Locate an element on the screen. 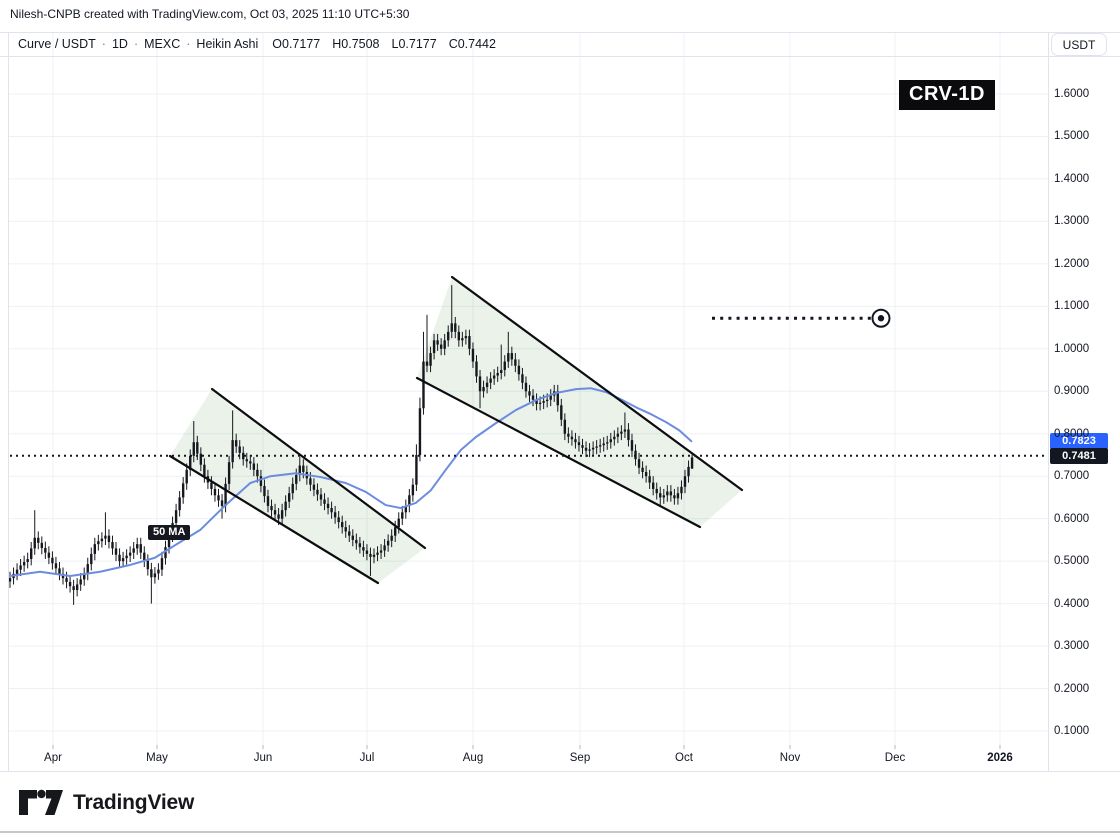 The height and width of the screenshot is (833, 1120). descending-channel-aug-oct-fill is located at coordinates (579, 402).